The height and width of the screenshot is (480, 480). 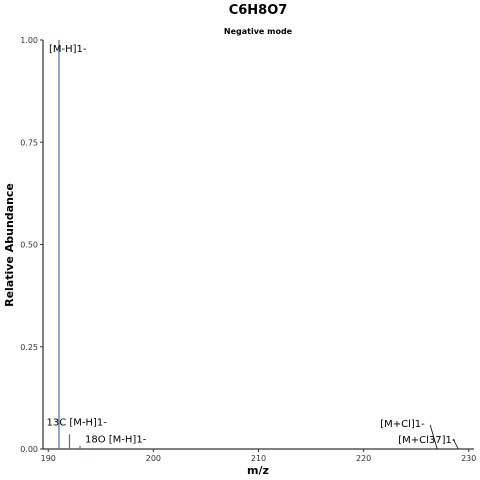 I want to click on chart-title: C6H8O7, so click(x=258, y=10).